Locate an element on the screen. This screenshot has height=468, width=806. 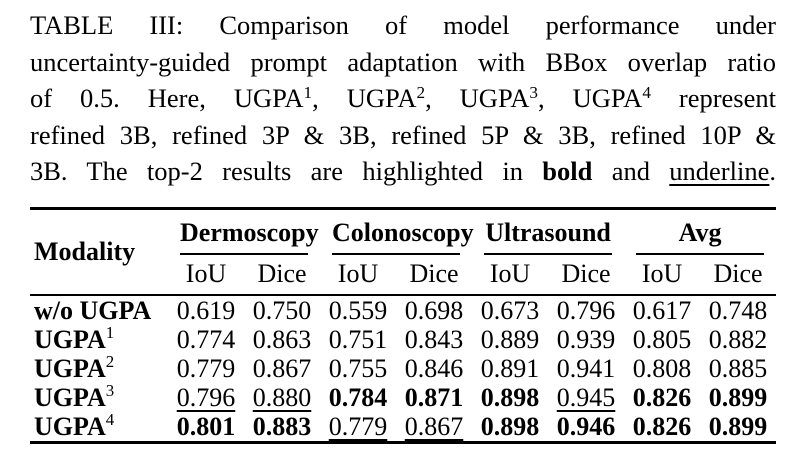
value-cell: 0.808 is located at coordinates (662, 368).